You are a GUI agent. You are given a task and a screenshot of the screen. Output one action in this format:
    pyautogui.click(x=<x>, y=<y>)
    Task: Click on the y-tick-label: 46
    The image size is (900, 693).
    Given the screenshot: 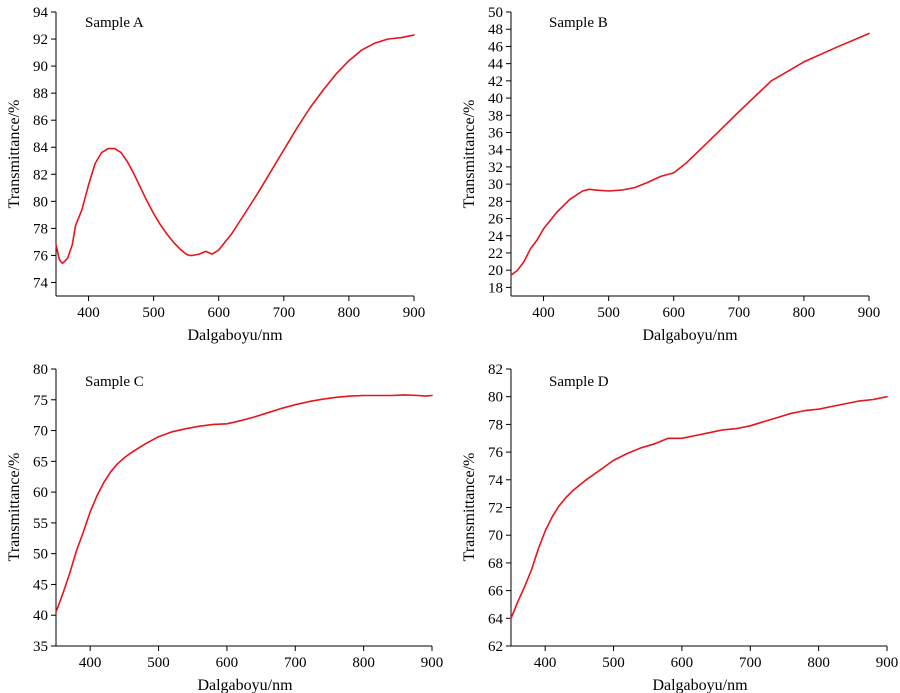 What is the action you would take?
    pyautogui.click(x=496, y=47)
    